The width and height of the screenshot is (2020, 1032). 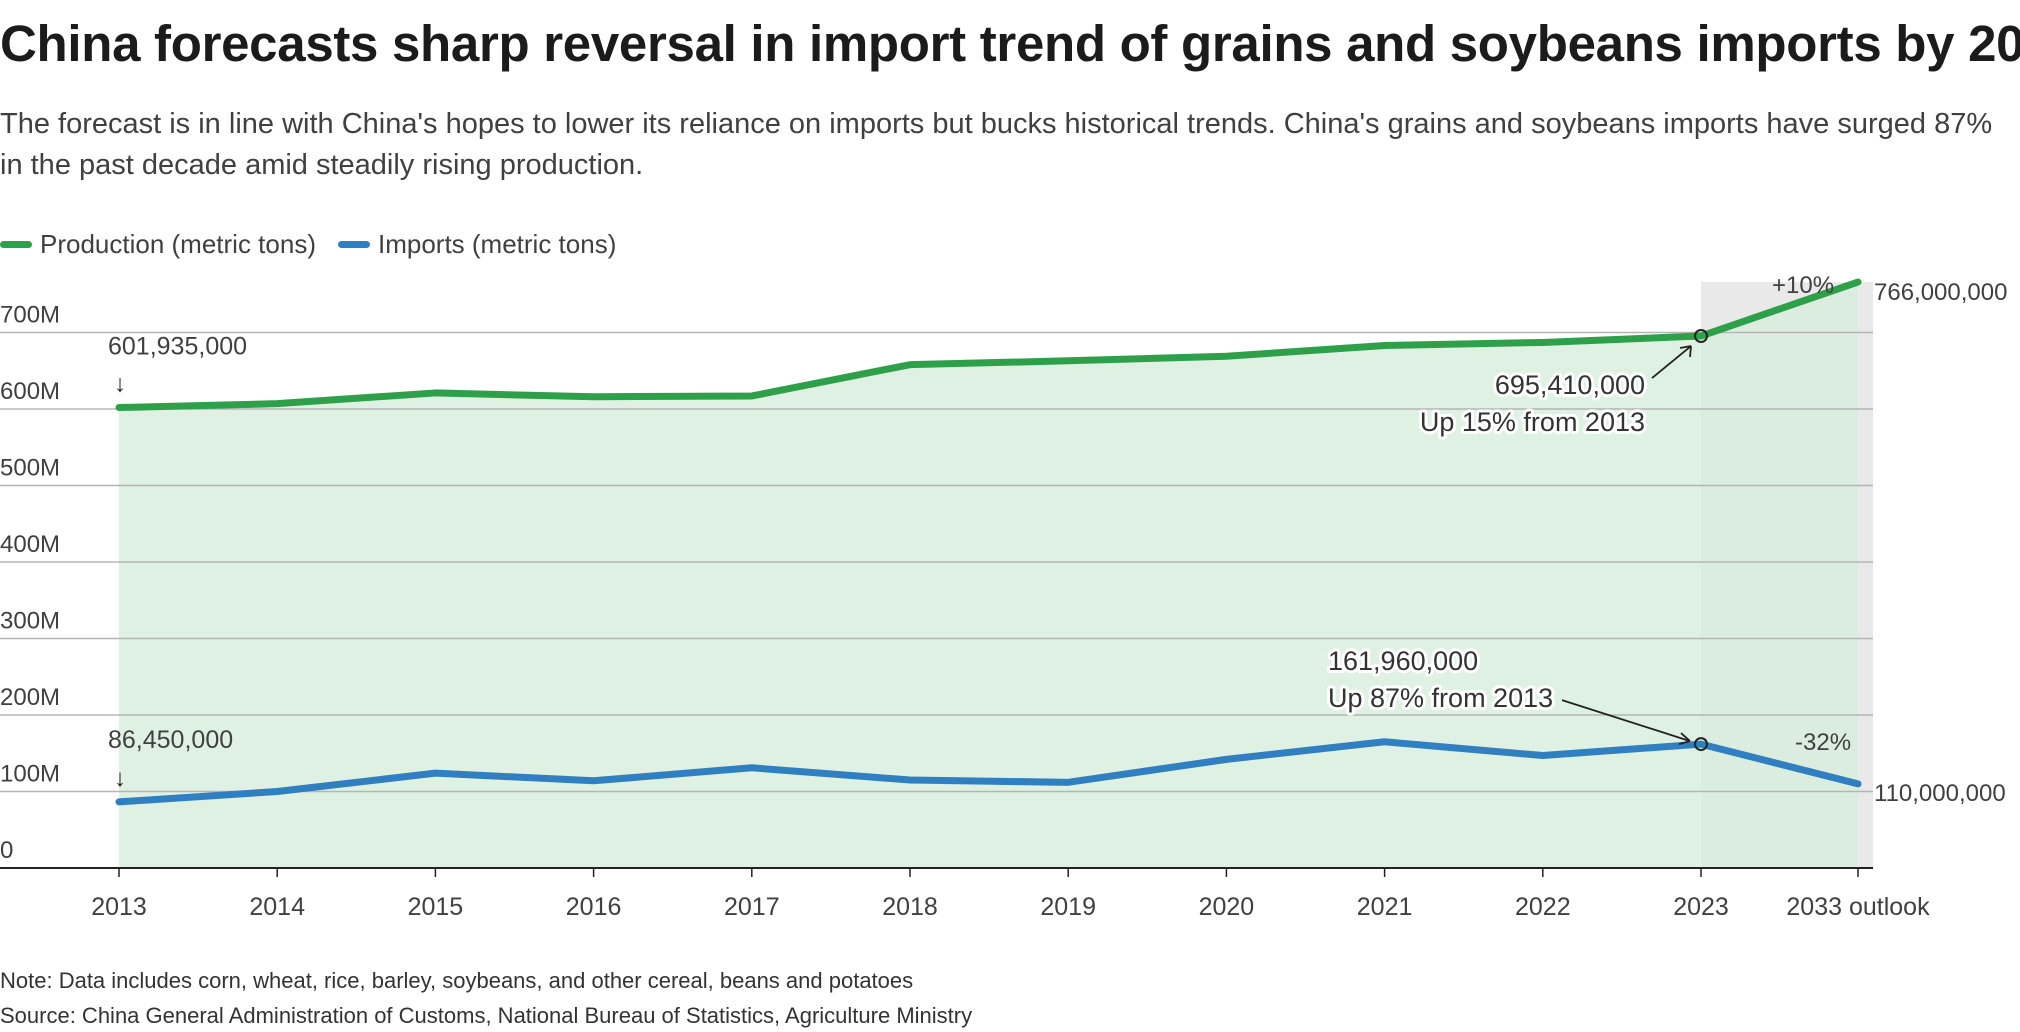 What do you see at coordinates (1671, 362) in the screenshot?
I see `annotation-production-2023-pointer` at bounding box center [1671, 362].